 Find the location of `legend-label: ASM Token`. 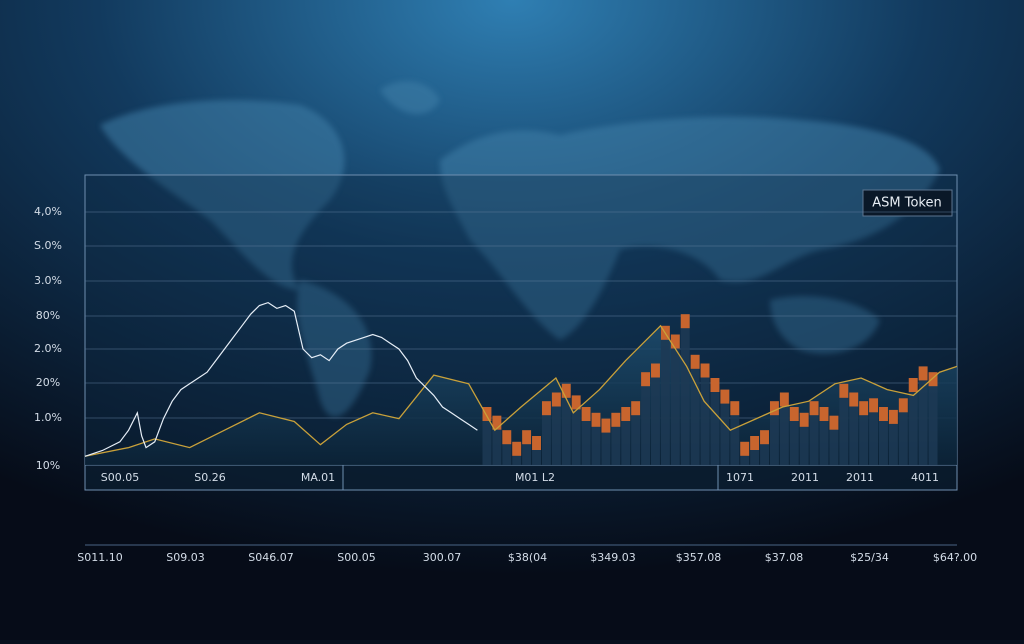

legend-label: ASM Token is located at coordinates (906, 203).